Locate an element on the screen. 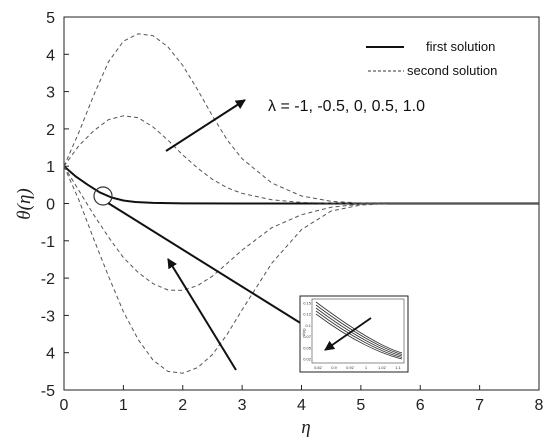  inset-x-tick-label: 0.82 is located at coordinates (318, 367).